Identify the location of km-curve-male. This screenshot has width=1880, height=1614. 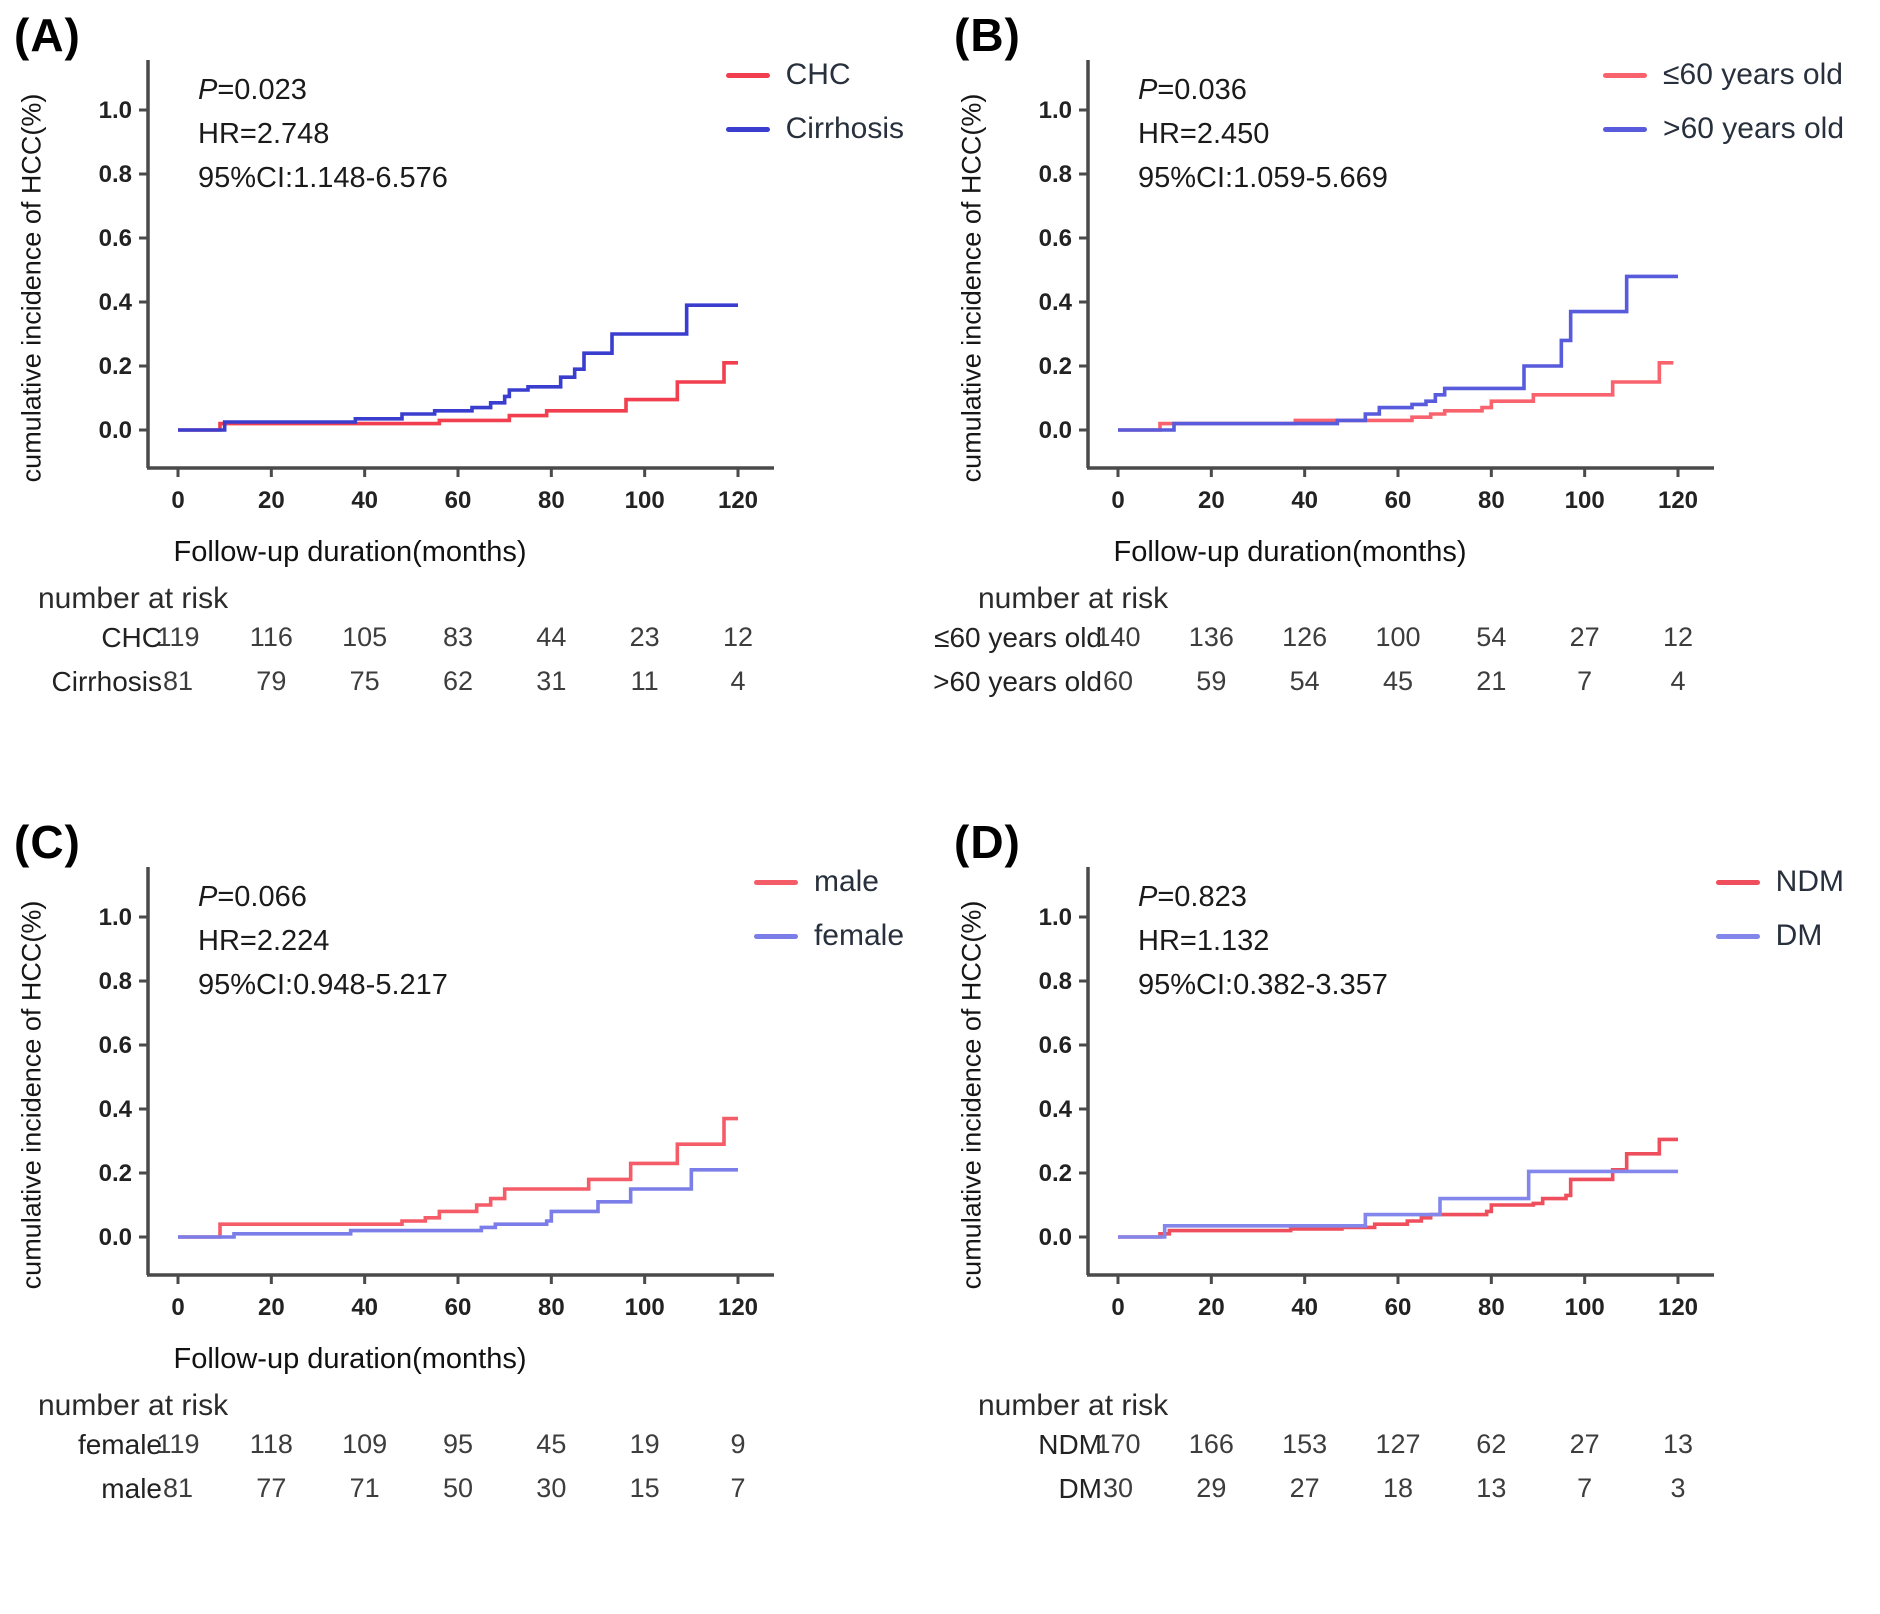
(458, 1177).